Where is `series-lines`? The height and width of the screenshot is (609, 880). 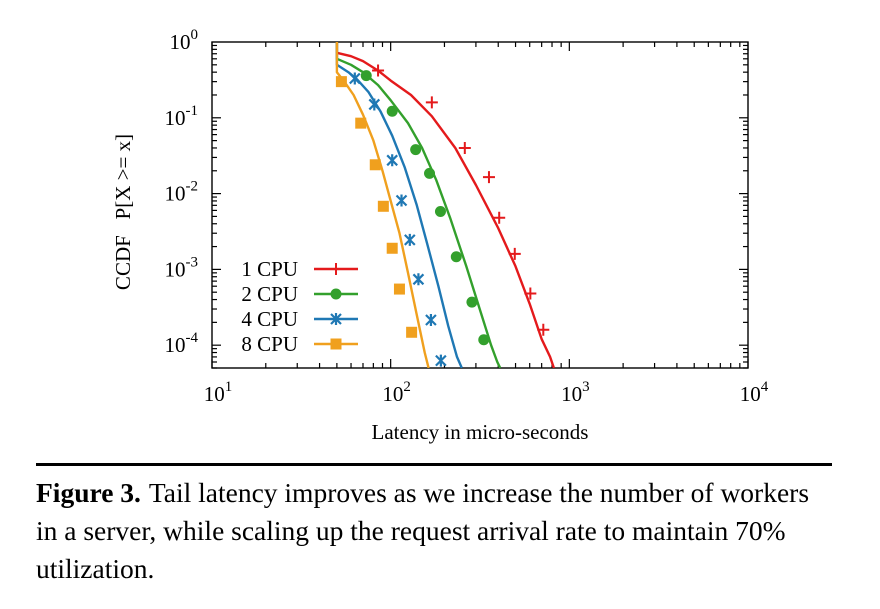 series-lines is located at coordinates (445, 205).